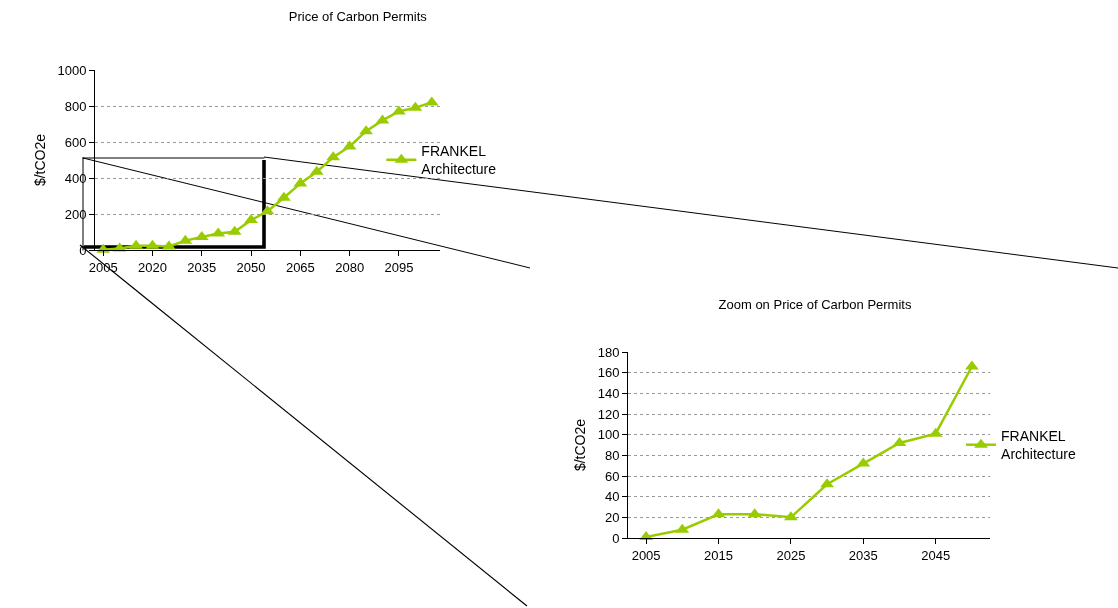  Describe the element at coordinates (608, 414) in the screenshot. I see `y-tick-label: 120` at that location.